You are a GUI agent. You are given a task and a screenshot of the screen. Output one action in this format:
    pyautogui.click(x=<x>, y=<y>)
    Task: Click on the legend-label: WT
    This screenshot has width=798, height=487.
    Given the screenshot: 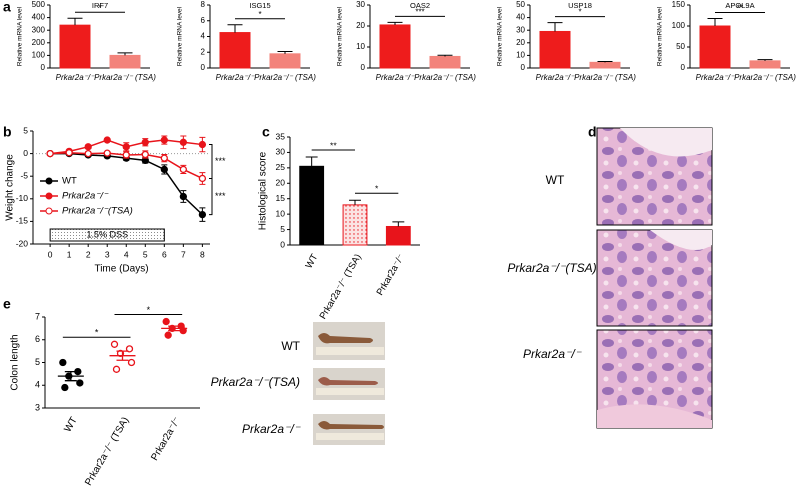 What is the action you would take?
    pyautogui.click(x=69, y=181)
    